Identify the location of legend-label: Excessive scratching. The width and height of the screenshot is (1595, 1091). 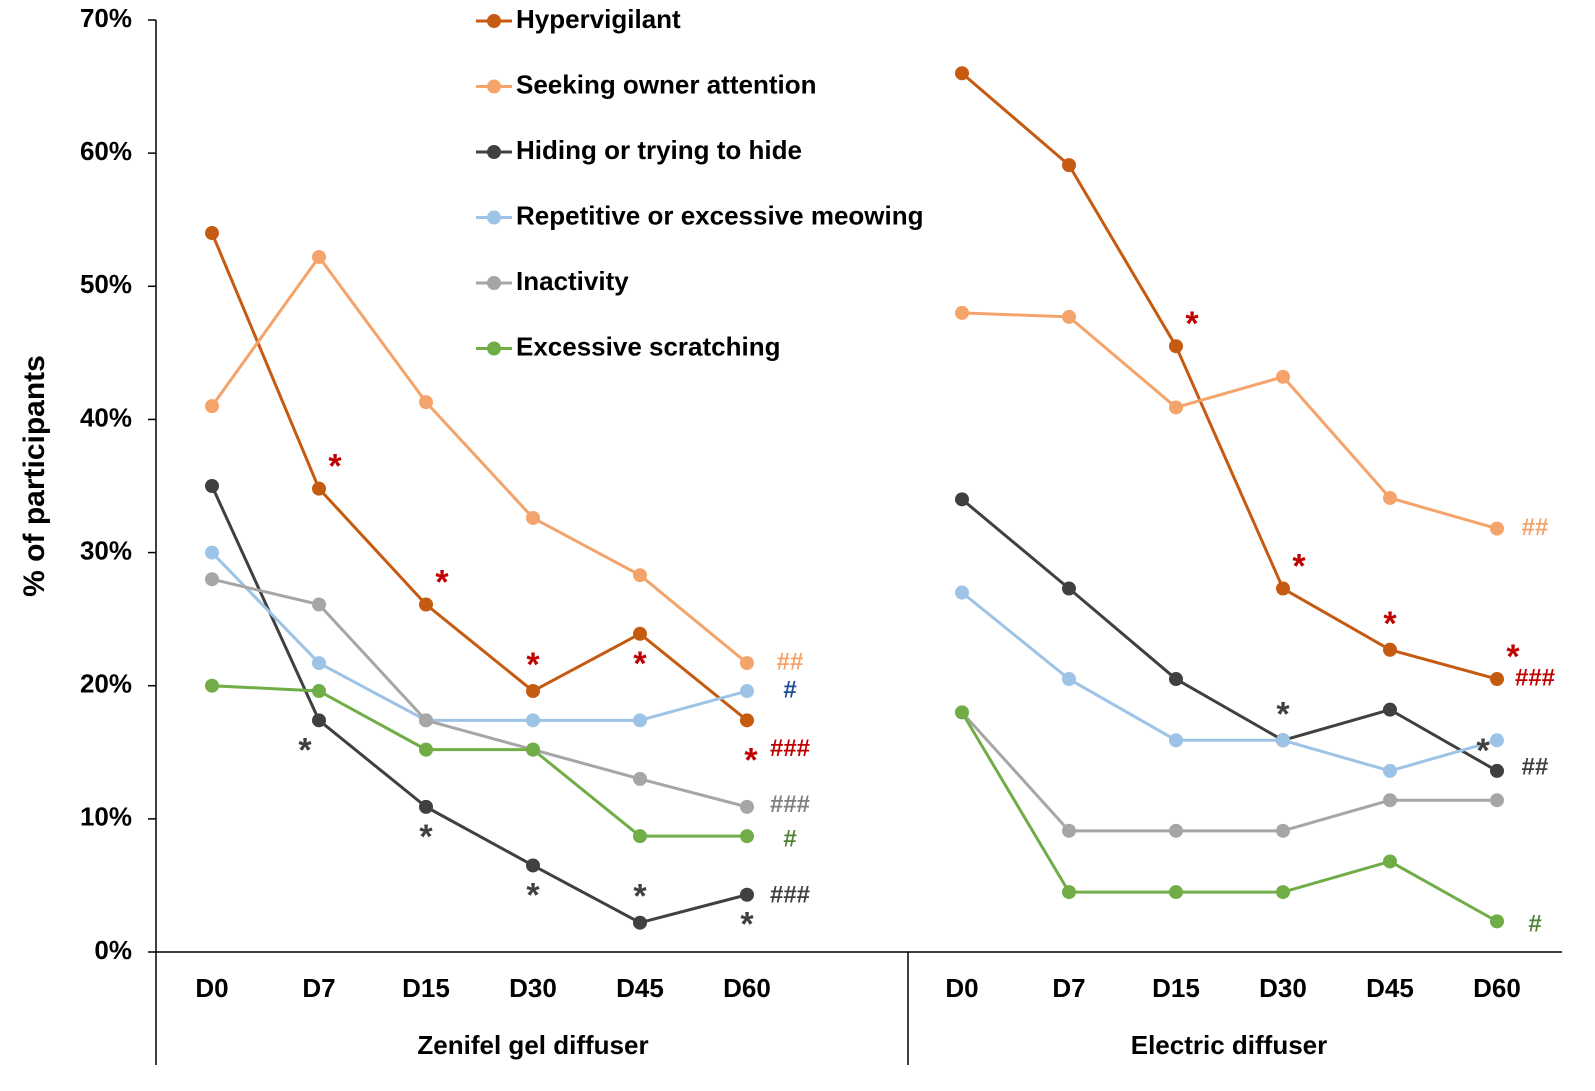
(648, 346).